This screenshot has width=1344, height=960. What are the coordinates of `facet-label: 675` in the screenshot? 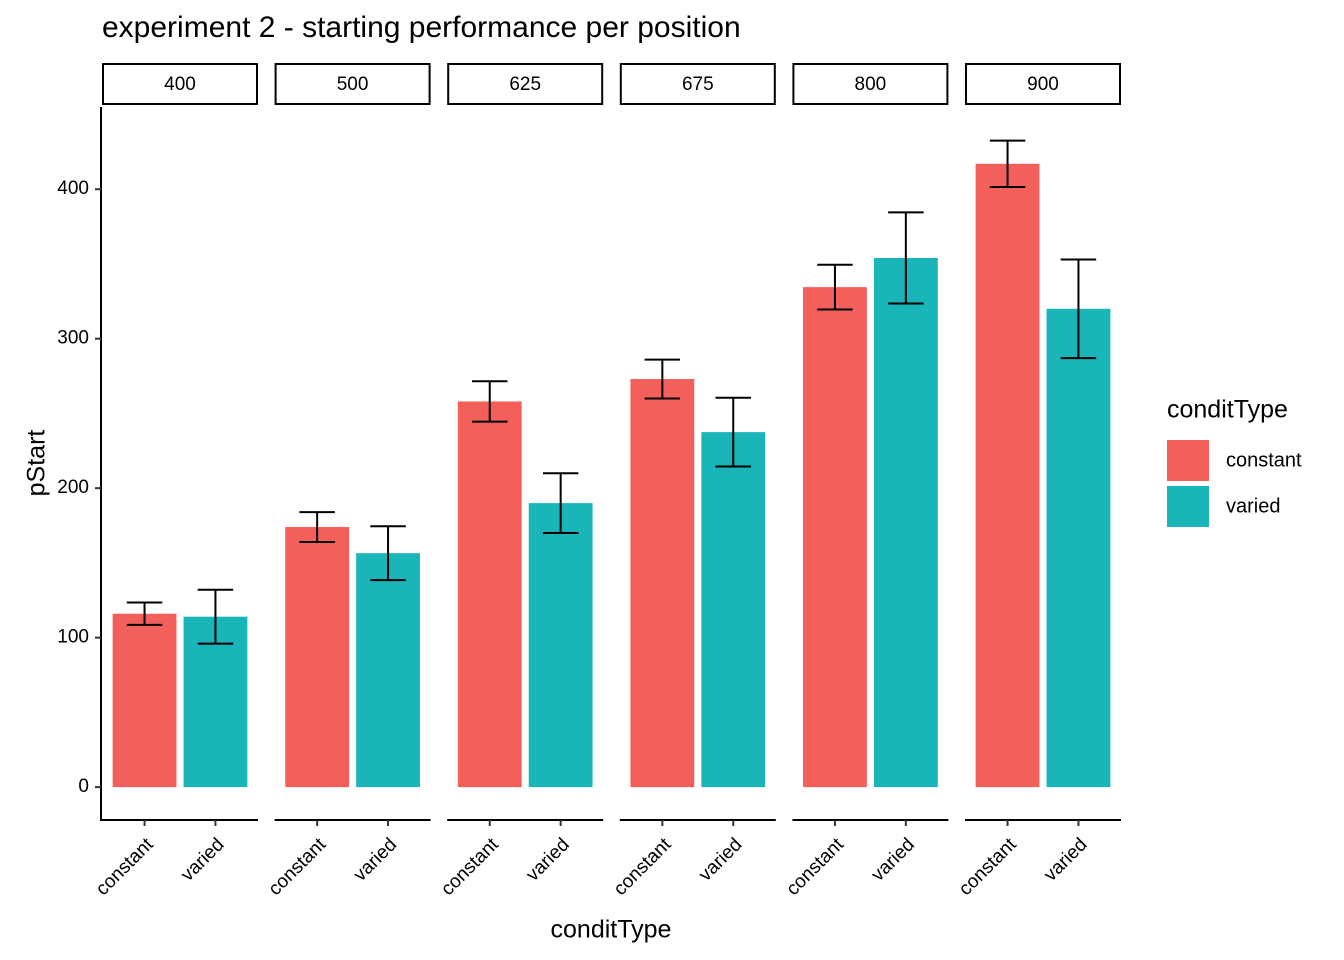 It's located at (698, 84).